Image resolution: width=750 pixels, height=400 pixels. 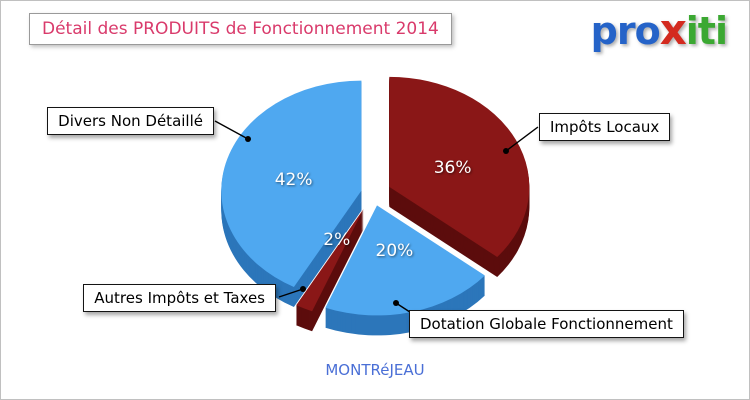 I want to click on logo-pro: pro, so click(x=625, y=31).